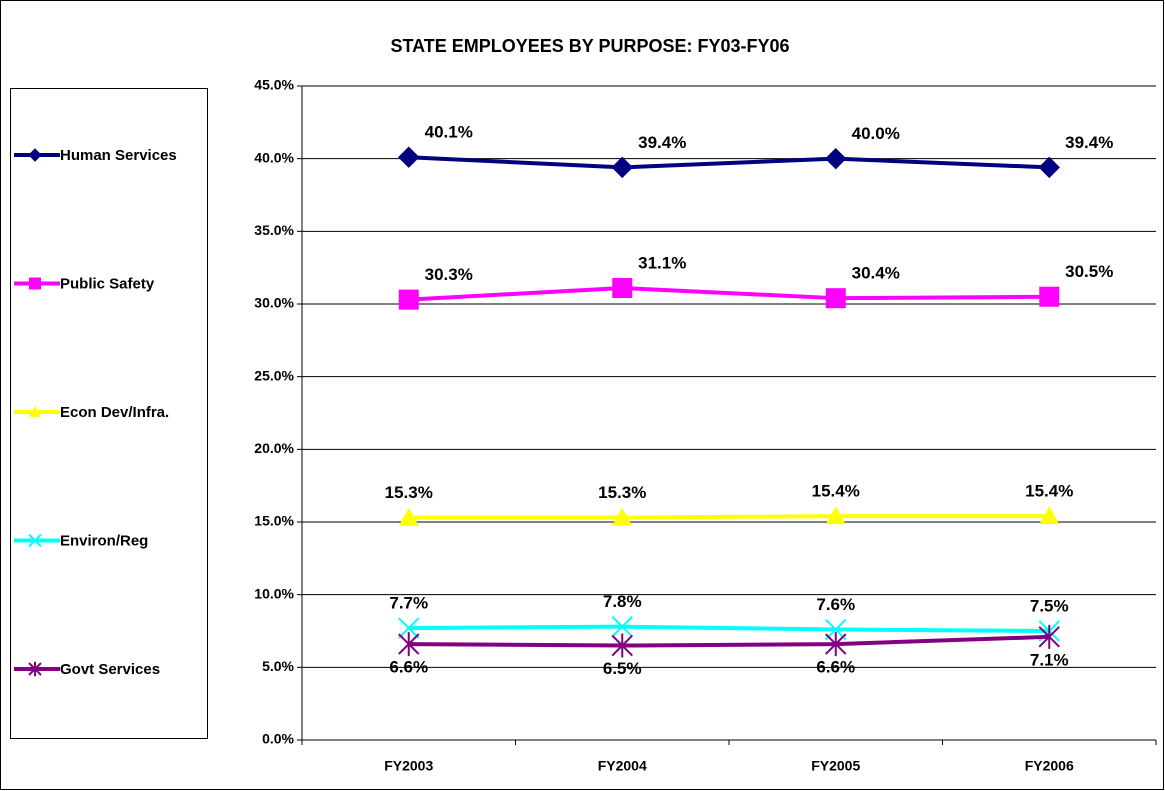  I want to click on data-label: 31.1%, so click(662, 262).